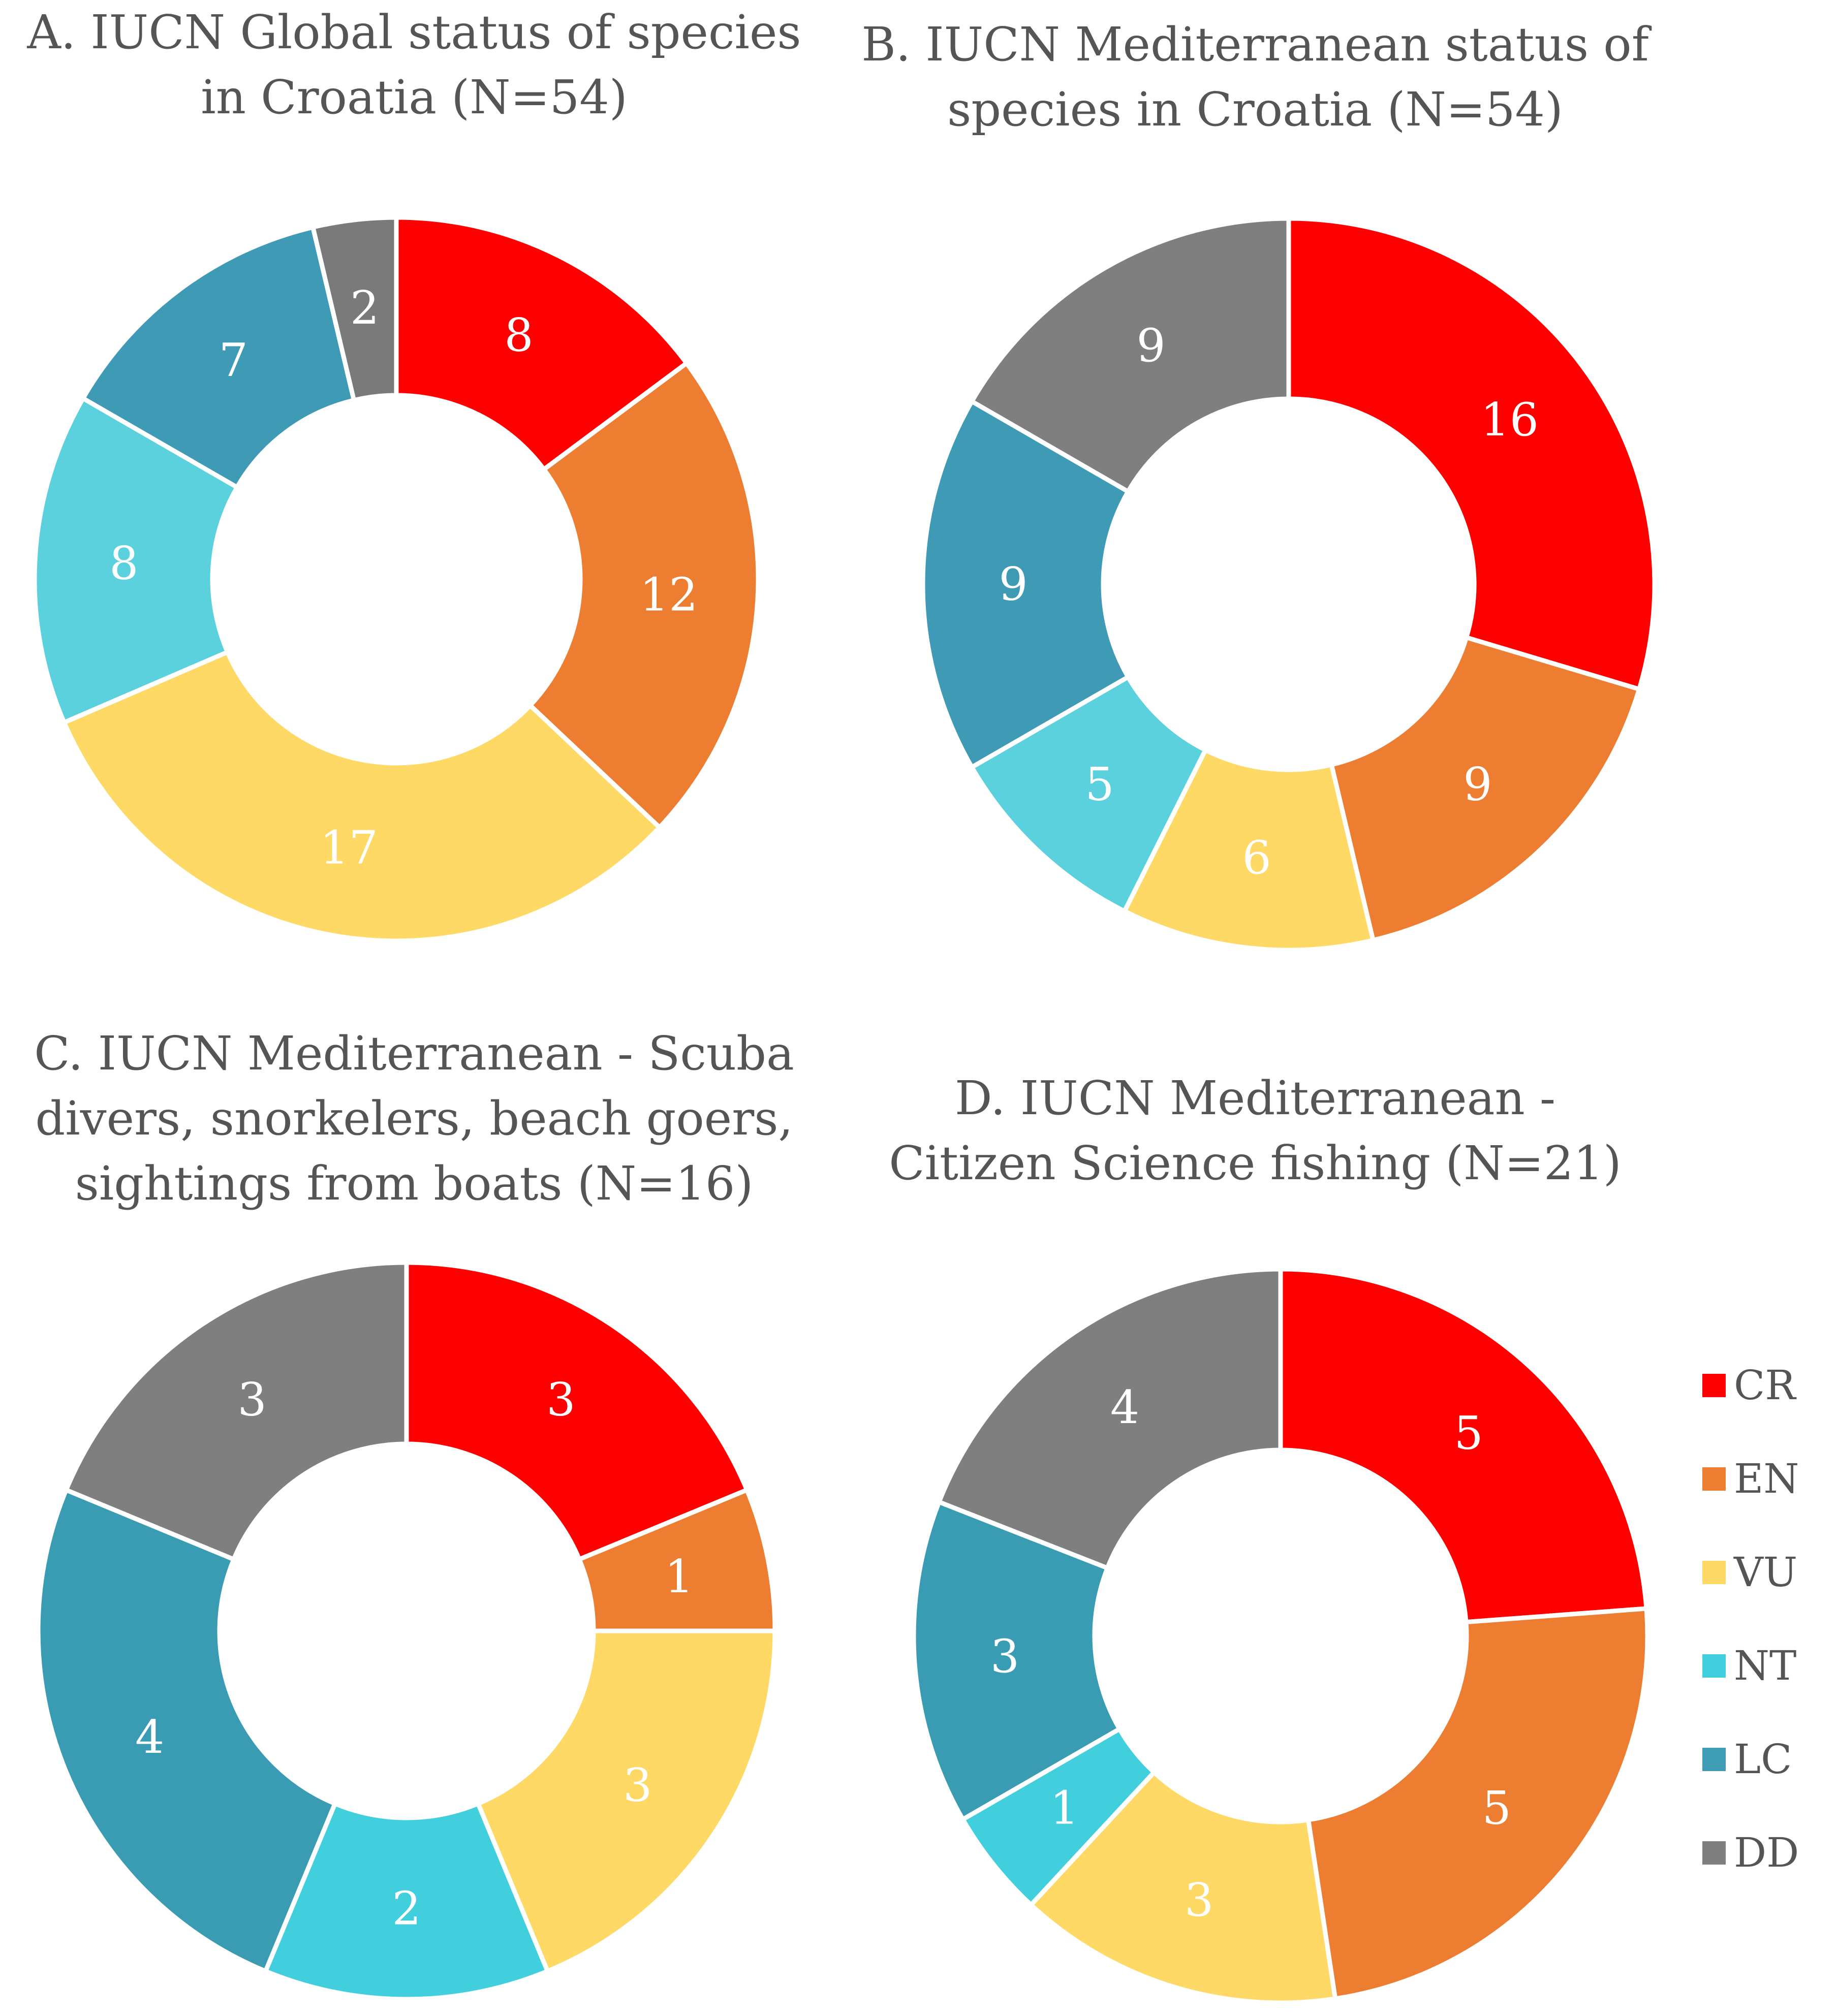  Describe the element at coordinates (1496, 1808) in the screenshot. I see `data-label-en: 5` at that location.